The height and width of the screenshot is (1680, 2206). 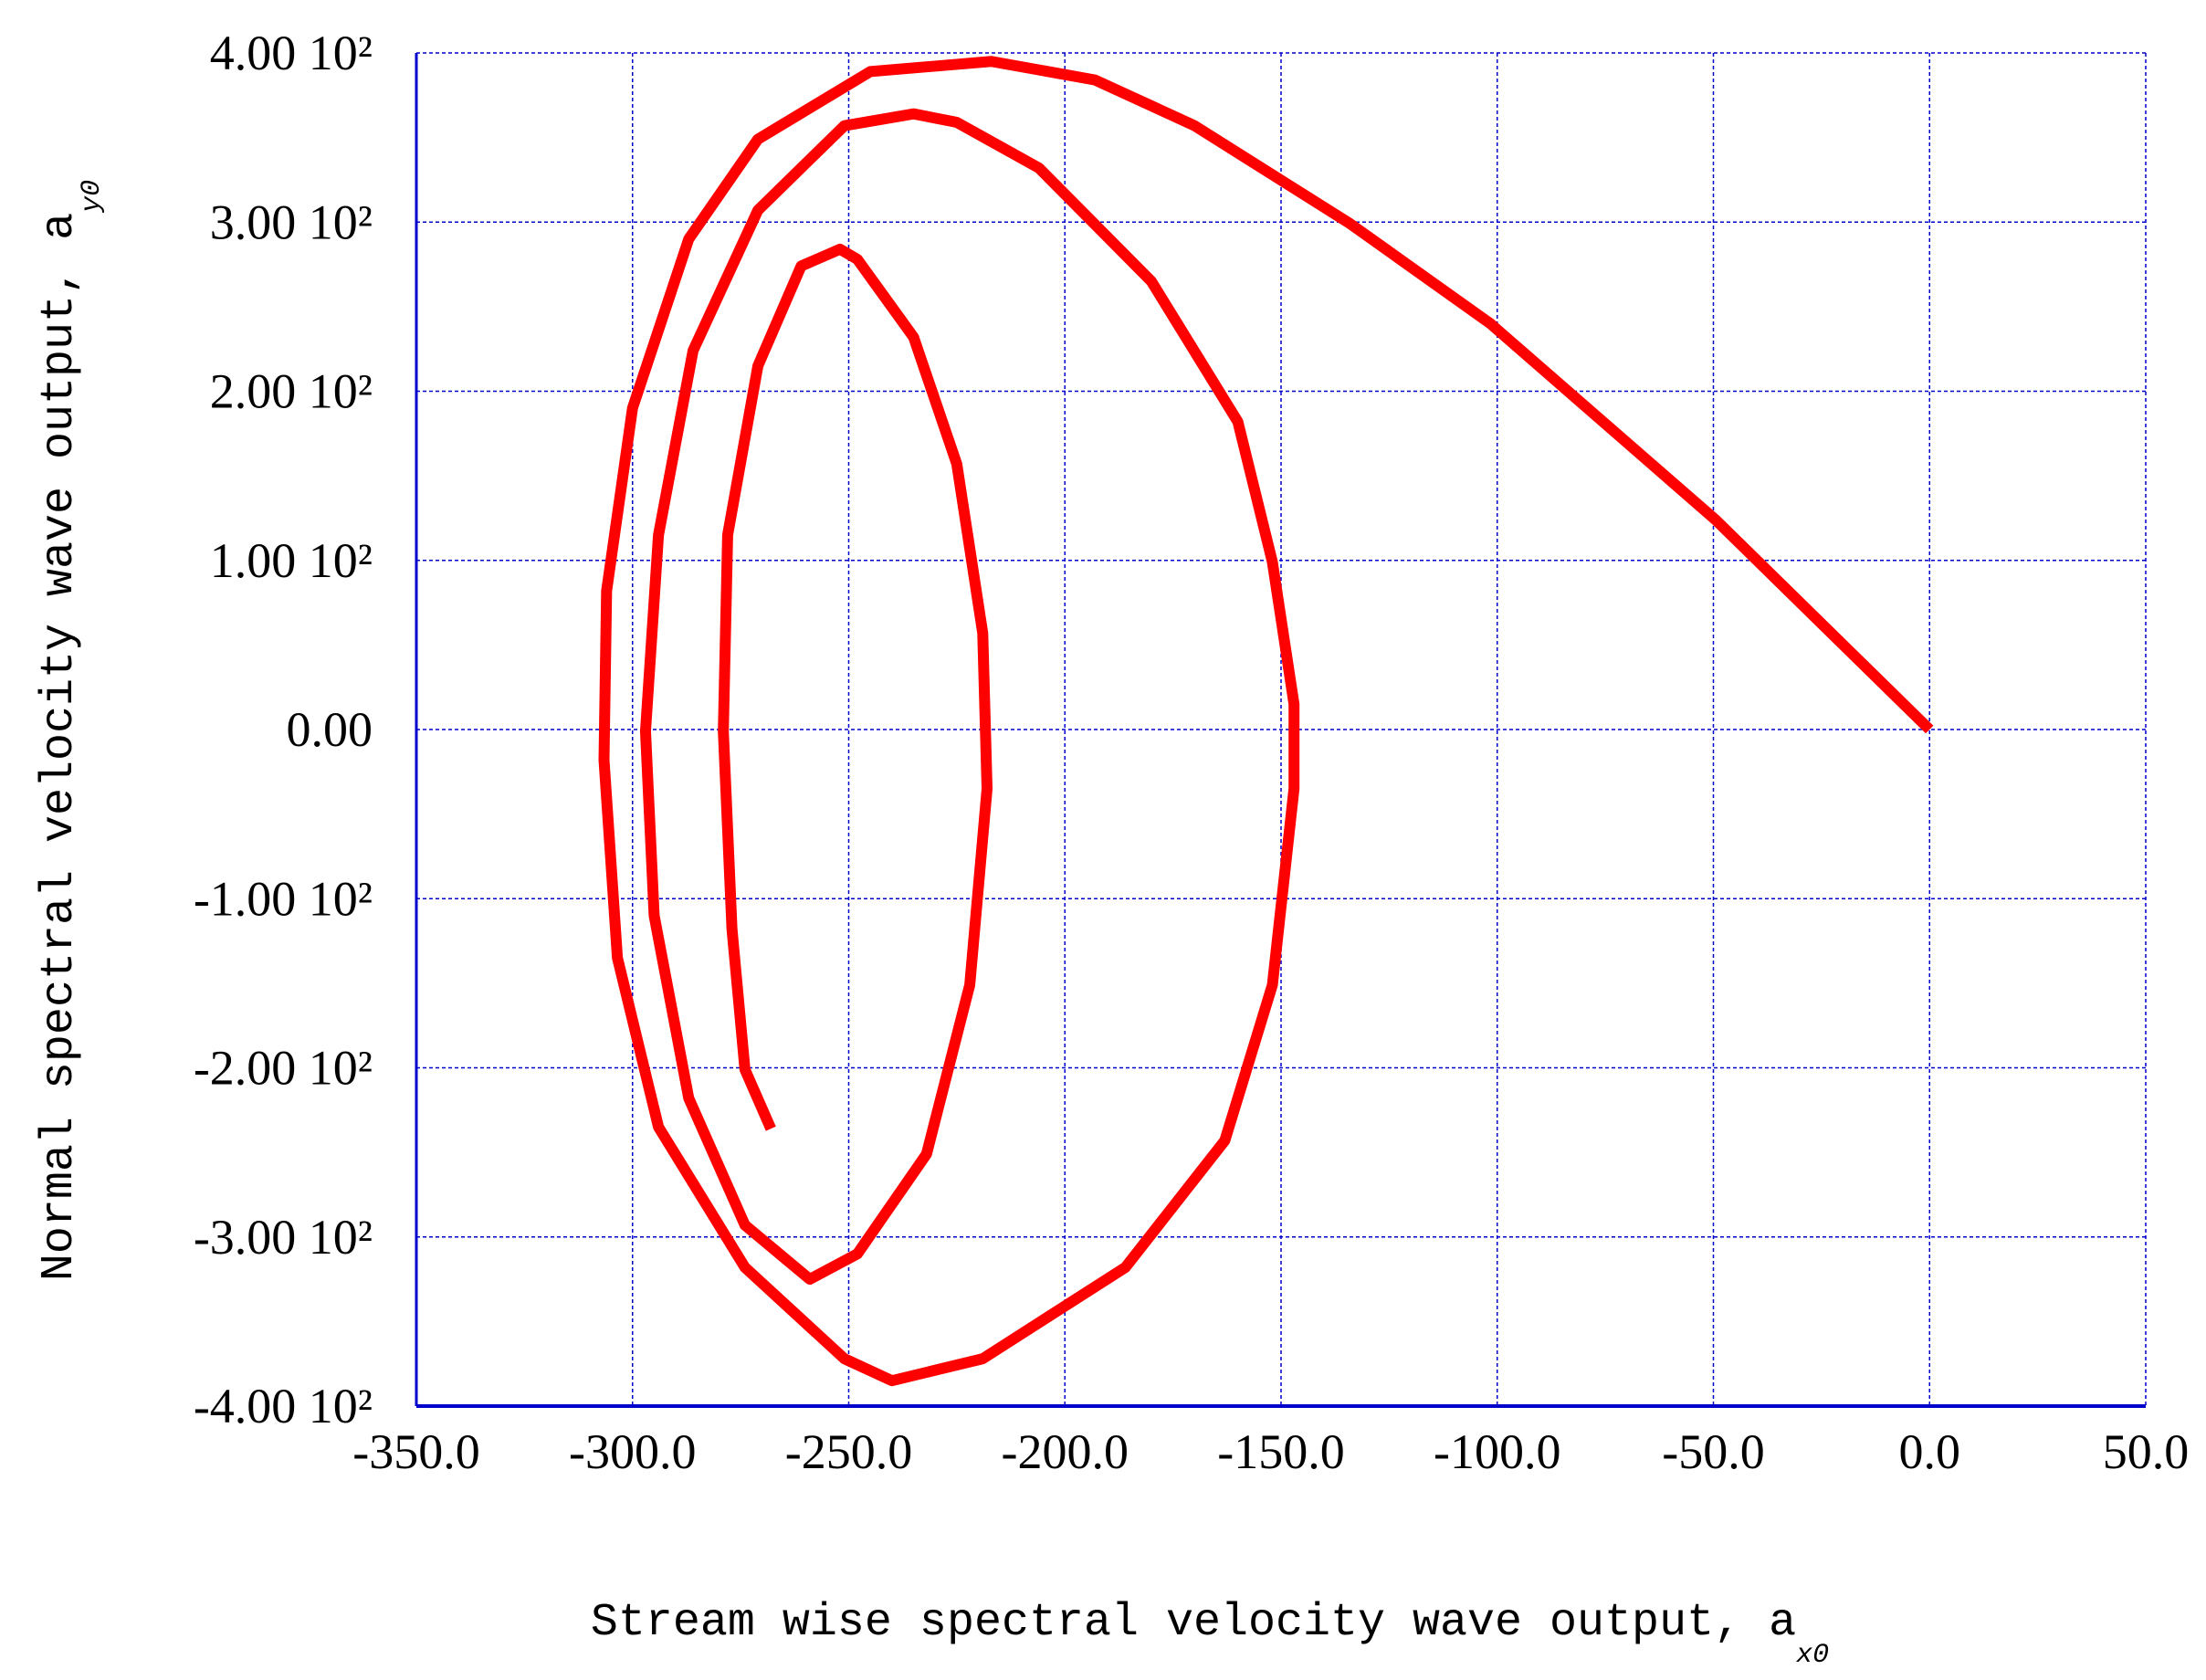 What do you see at coordinates (283, 1237) in the screenshot?
I see `y-tick-label: -3.00 10²` at bounding box center [283, 1237].